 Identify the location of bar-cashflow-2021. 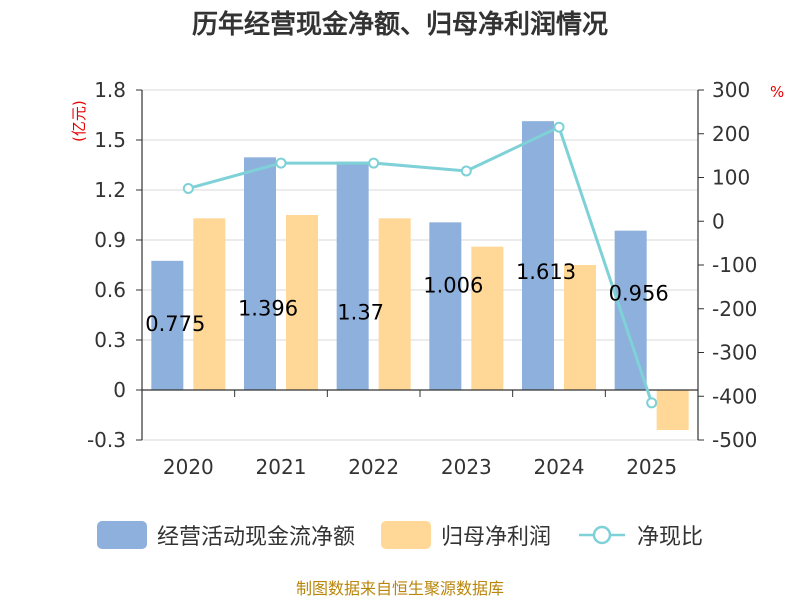
(260, 273).